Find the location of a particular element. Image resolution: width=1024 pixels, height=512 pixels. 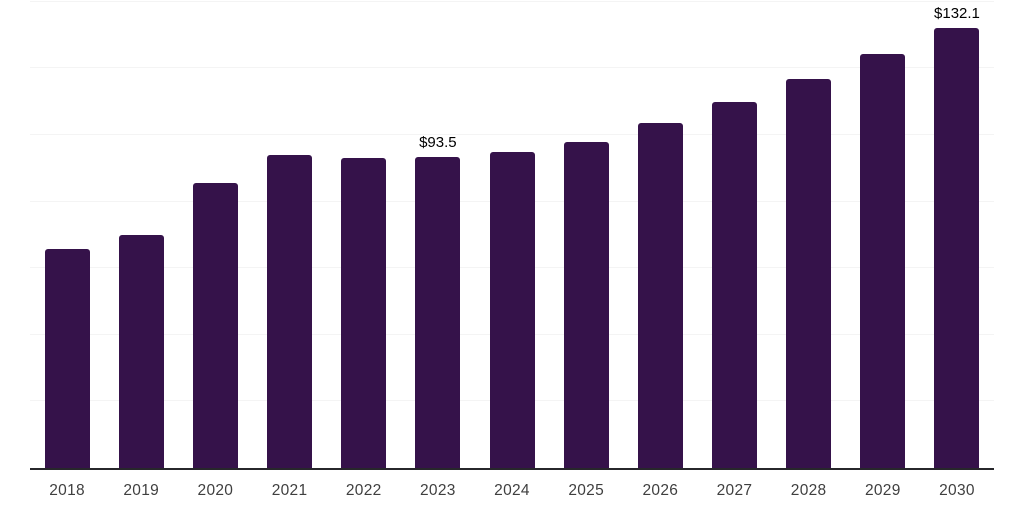

x-tick-label-2019: 2019 is located at coordinates (141, 490).